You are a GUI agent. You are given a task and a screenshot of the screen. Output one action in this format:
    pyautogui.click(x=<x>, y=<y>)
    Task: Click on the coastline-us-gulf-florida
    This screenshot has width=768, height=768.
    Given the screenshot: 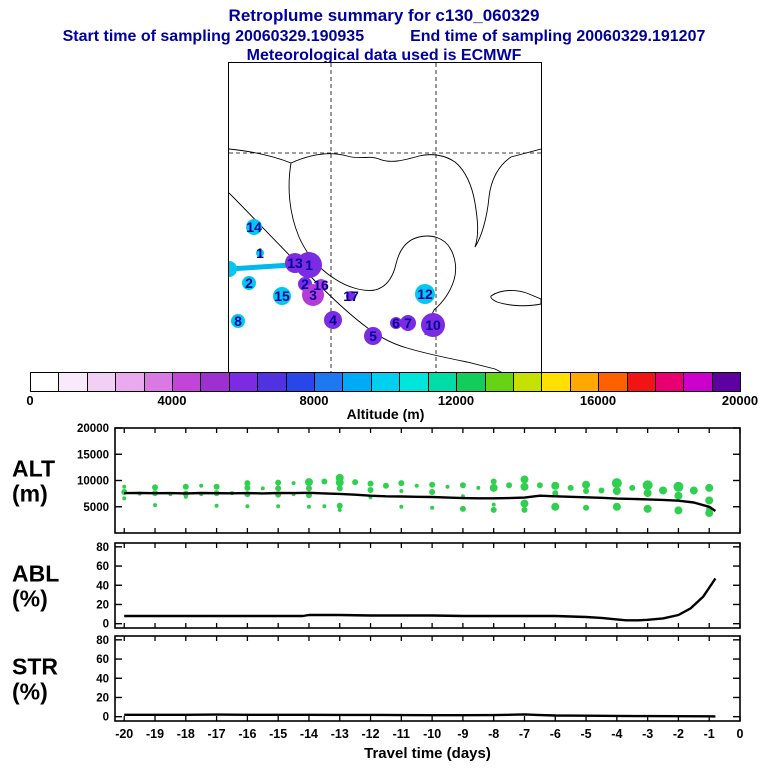 What is the action you would take?
    pyautogui.click(x=385, y=198)
    